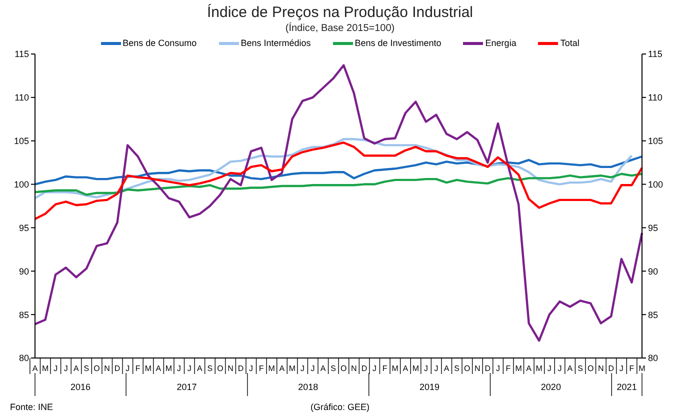 The height and width of the screenshot is (416, 680). Describe the element at coordinates (655, 97) in the screenshot. I see `y2-tick-label: 110` at that location.